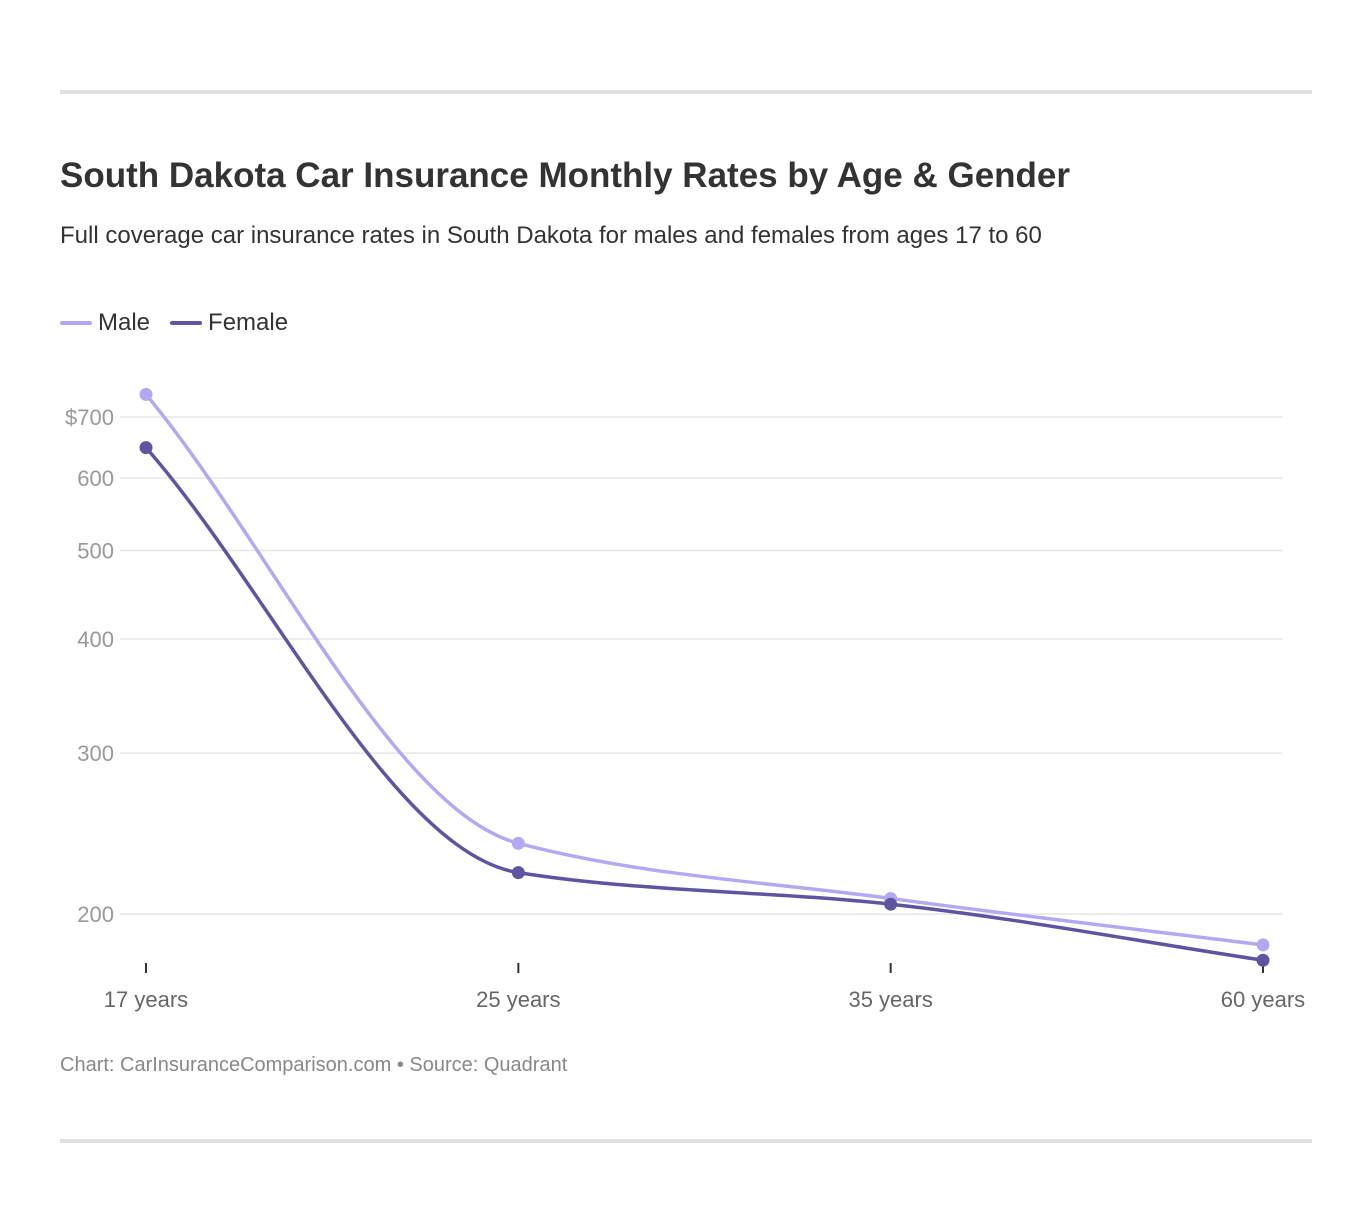 This screenshot has height=1224, width=1372. What do you see at coordinates (95, 753) in the screenshot?
I see `y-tick-label: 300` at bounding box center [95, 753].